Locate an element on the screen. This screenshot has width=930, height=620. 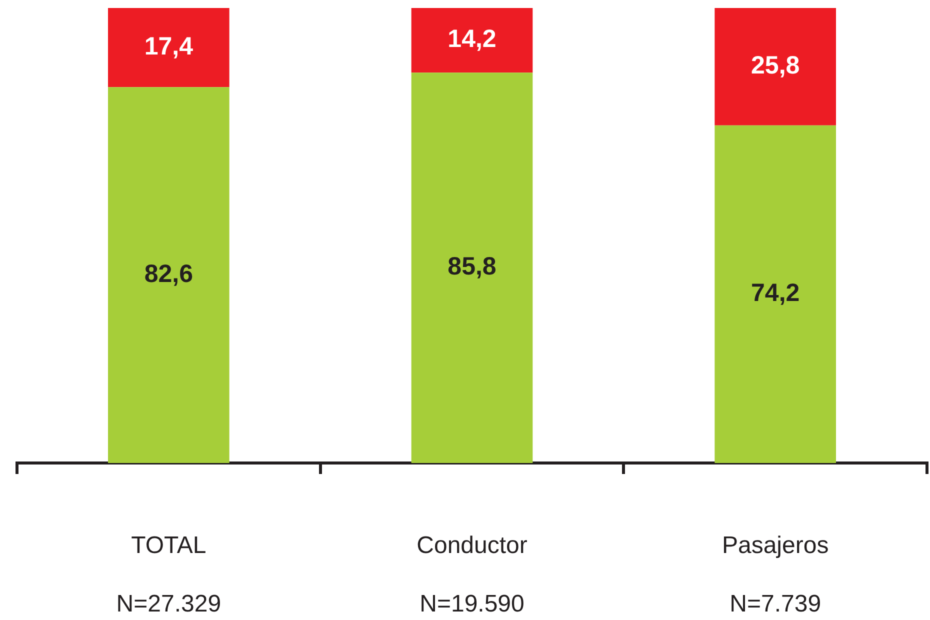
x-tick-label: Conductor is located at coordinates (472, 546).